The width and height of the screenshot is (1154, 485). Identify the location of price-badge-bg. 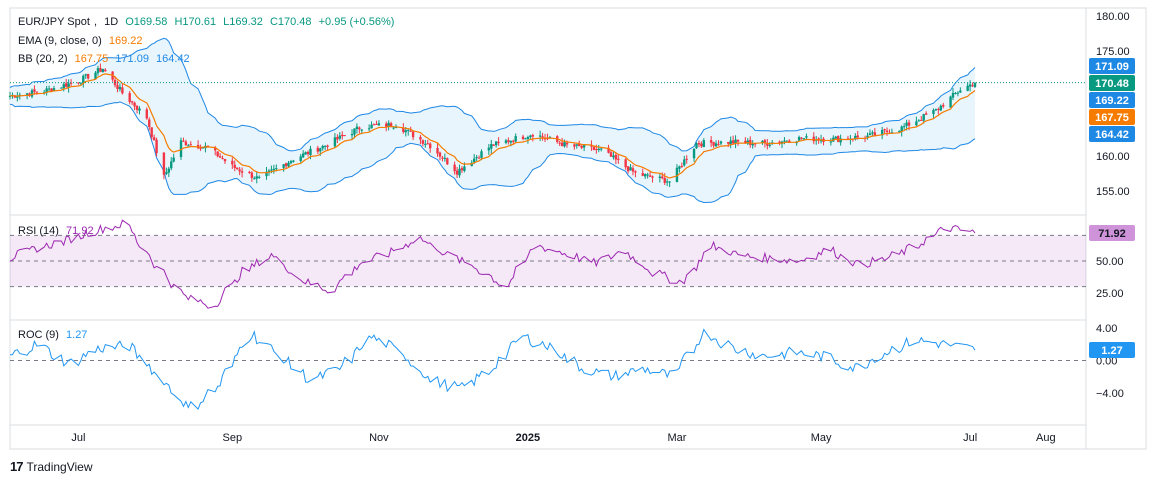
(1112, 100).